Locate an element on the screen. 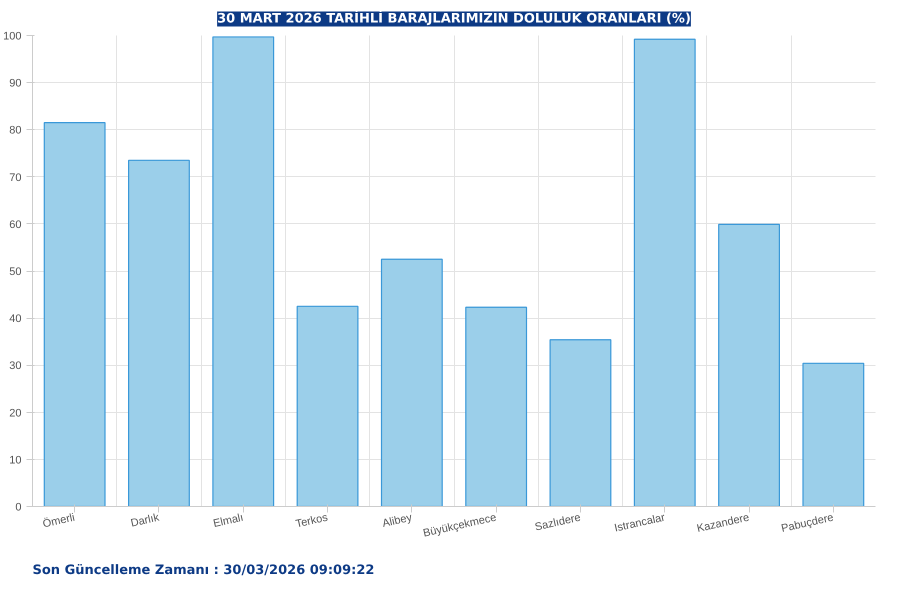  x-tick-label: Alibey is located at coordinates (397, 521).